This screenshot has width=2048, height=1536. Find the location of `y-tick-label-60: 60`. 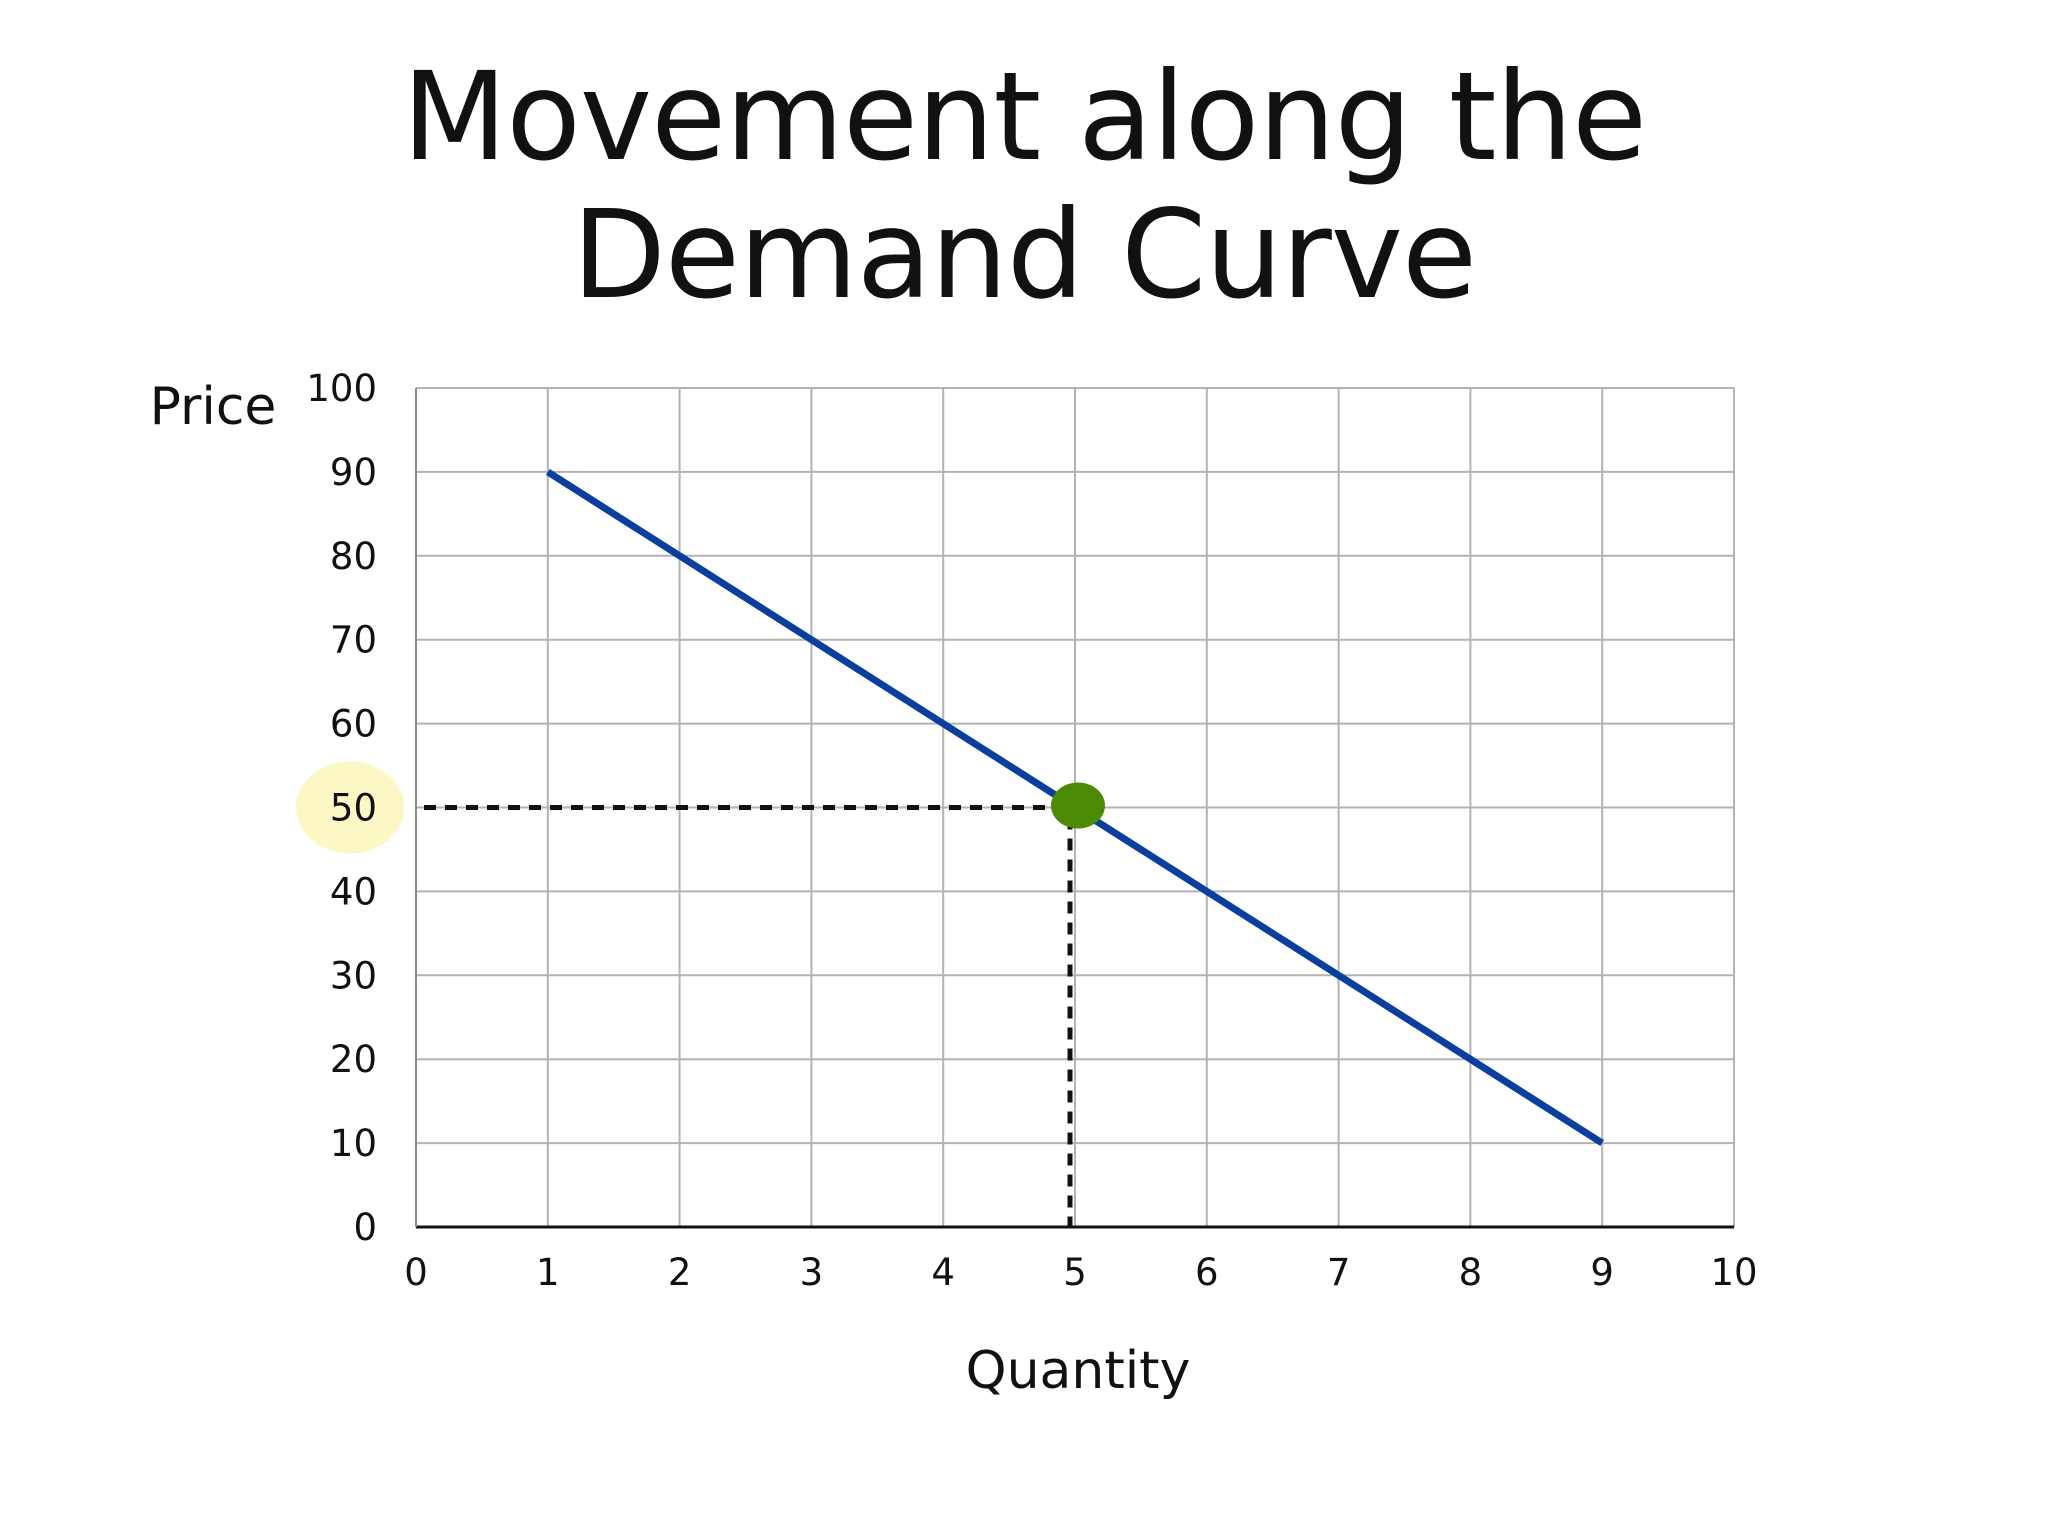

y-tick-label-60: 60 is located at coordinates (353, 724).